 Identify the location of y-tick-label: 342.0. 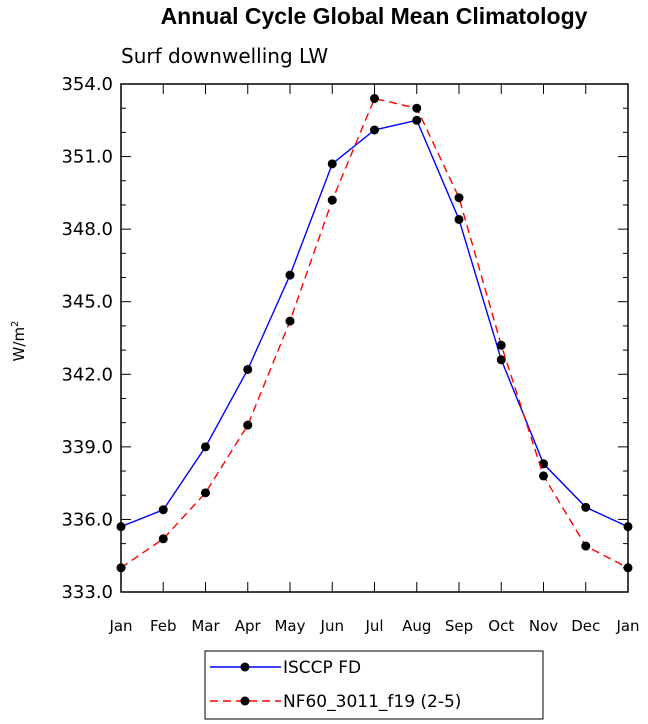
(87, 374).